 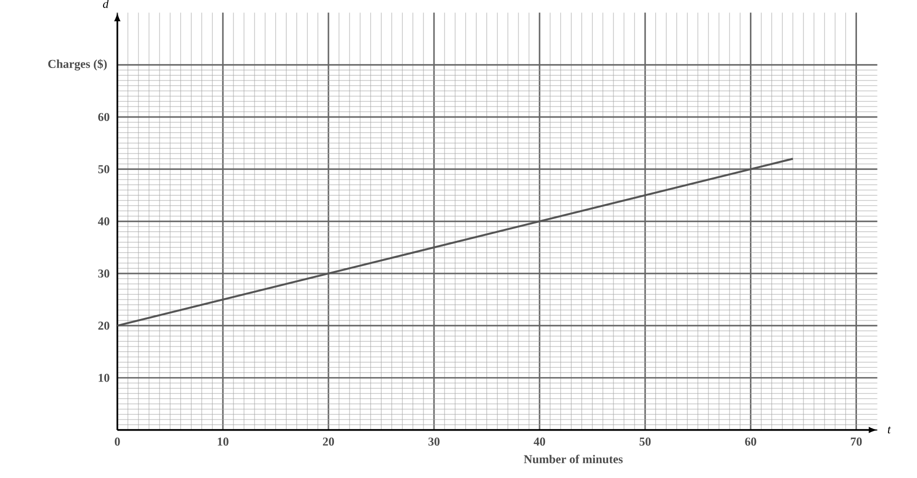 I want to click on x-tick-label: 30, so click(x=434, y=442).